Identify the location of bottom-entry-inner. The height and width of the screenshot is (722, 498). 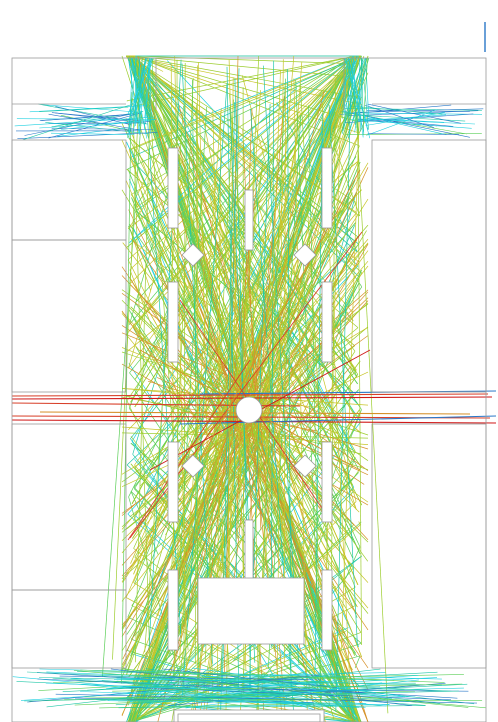
(249, 717).